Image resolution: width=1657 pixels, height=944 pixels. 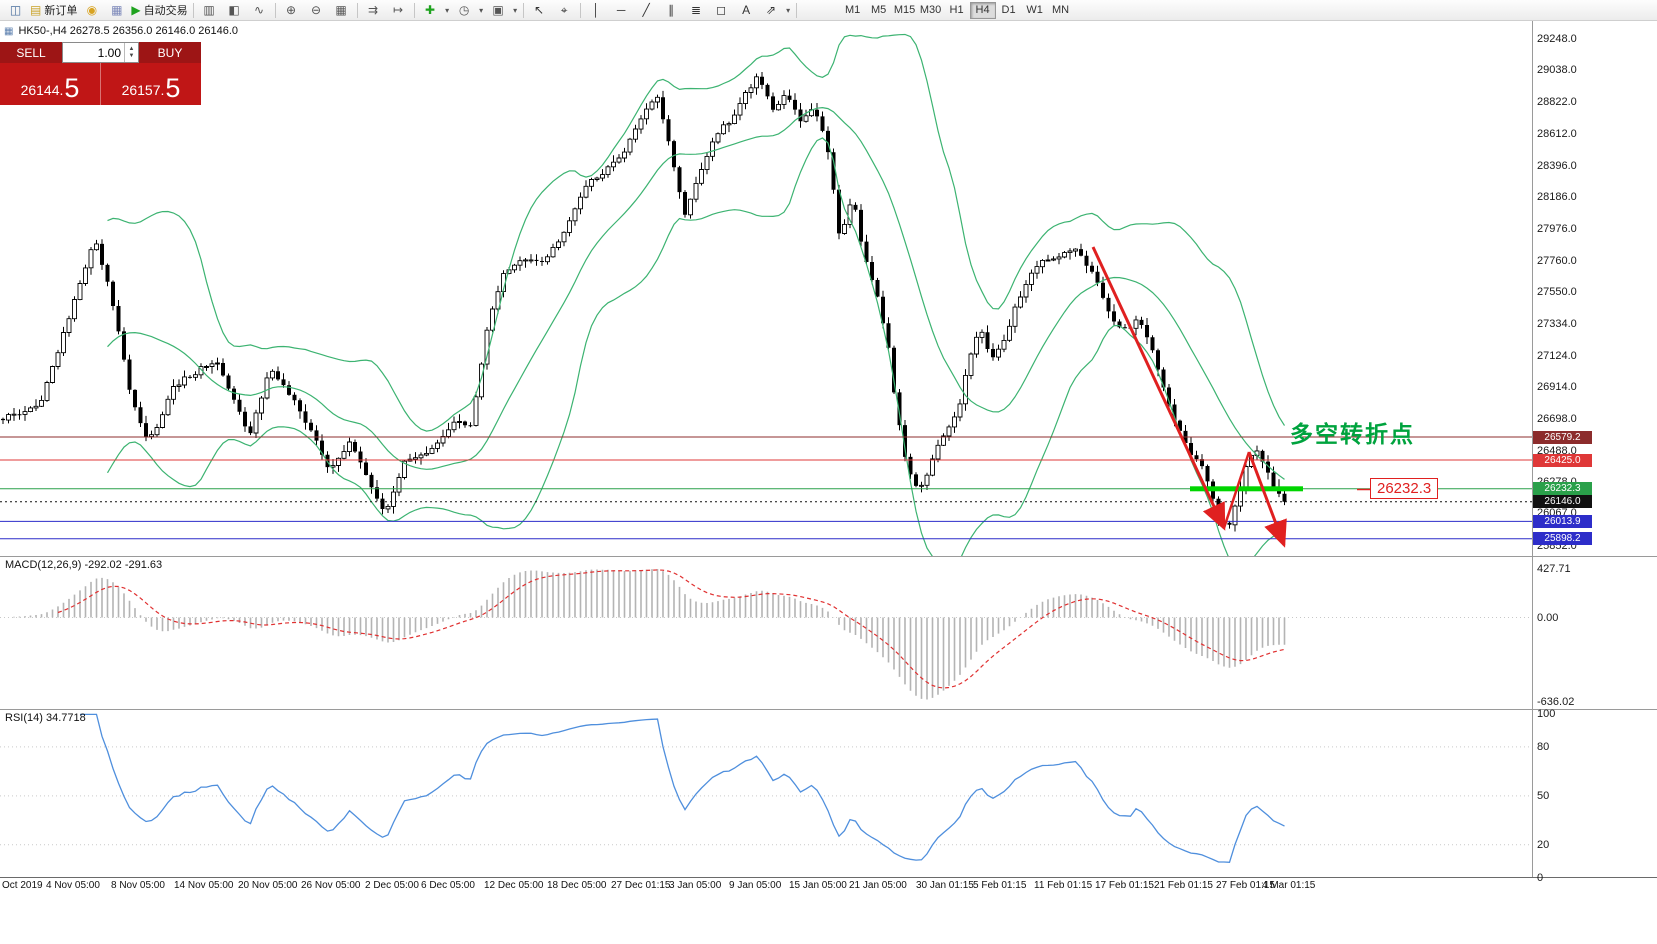 I want to click on price-callout-label: 26232.3, so click(x=1404, y=488).